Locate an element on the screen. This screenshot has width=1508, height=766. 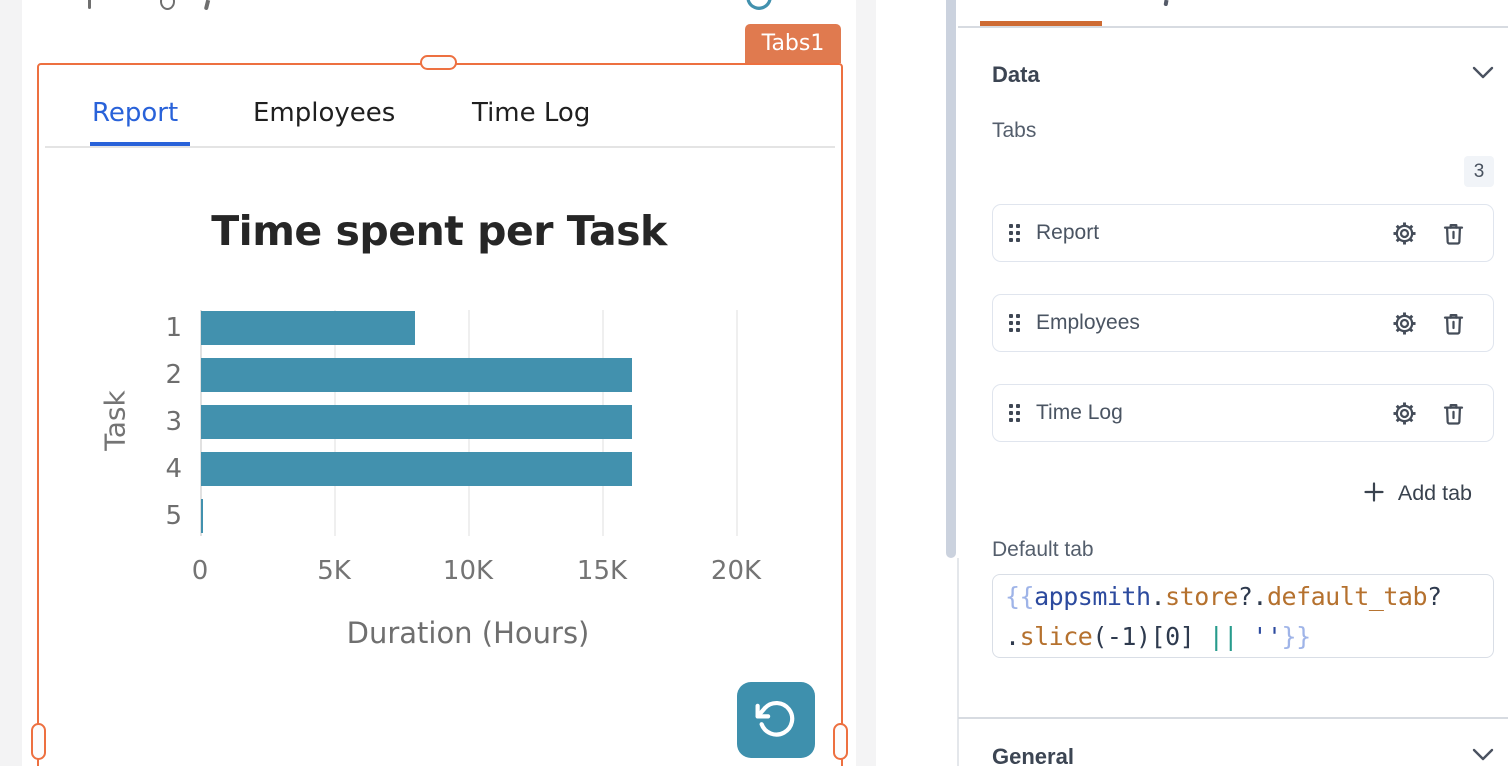
x-tick-label: 0 is located at coordinates (200, 571).